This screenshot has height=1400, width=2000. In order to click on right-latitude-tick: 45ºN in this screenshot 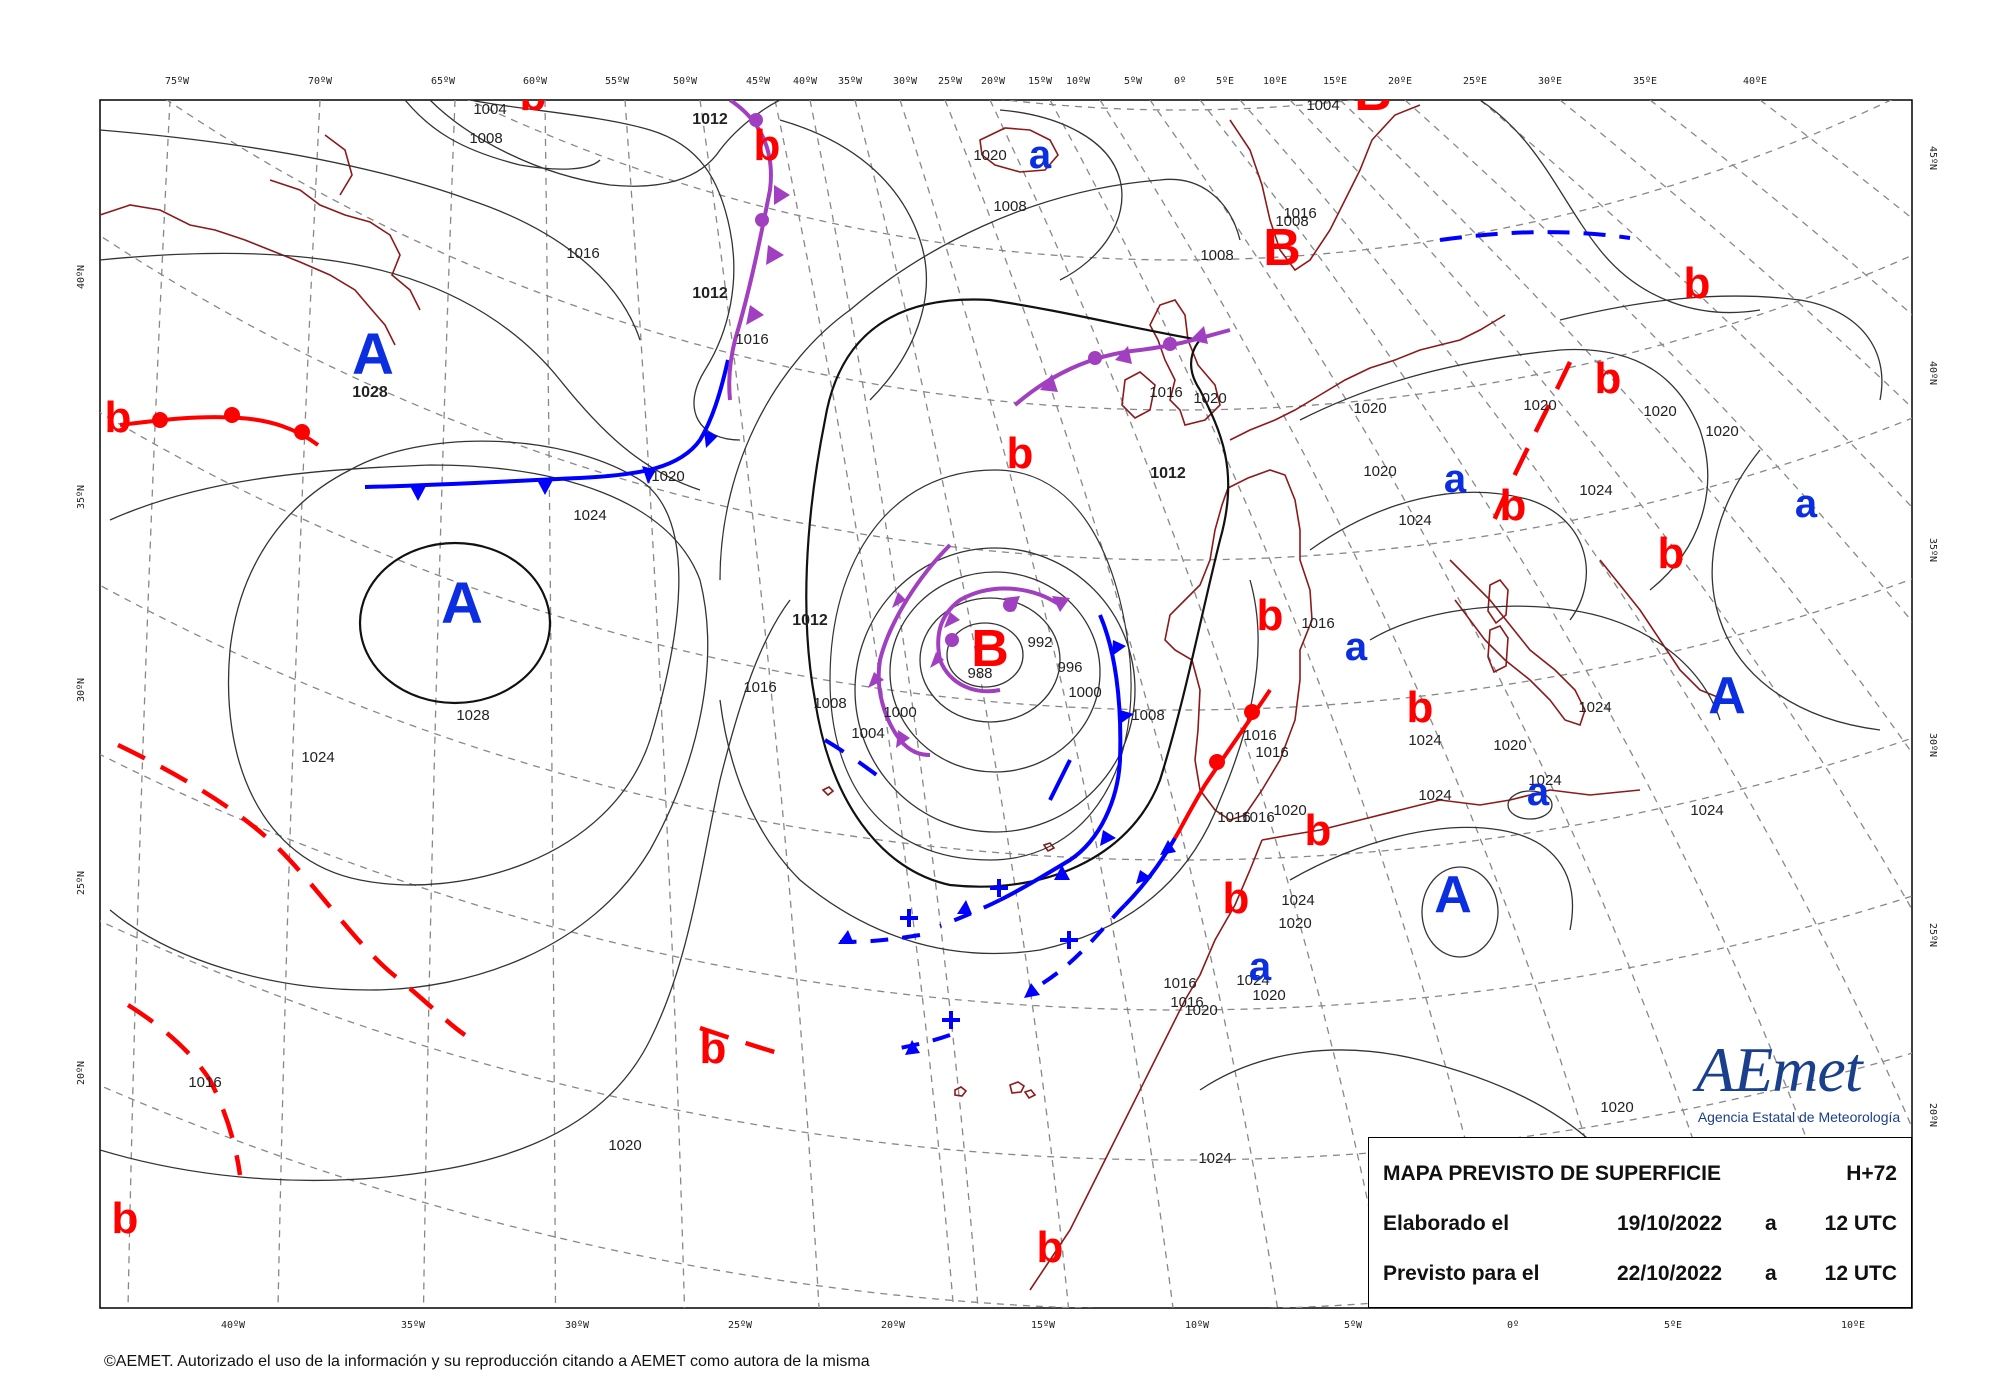, I will do `click(1932, 158)`.